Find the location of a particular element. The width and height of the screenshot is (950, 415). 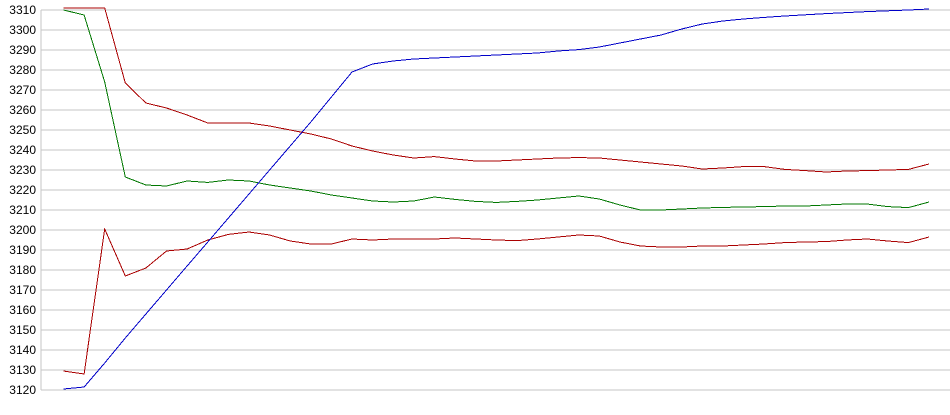

y-axis-tick-label: 3310 is located at coordinates (22, 10).